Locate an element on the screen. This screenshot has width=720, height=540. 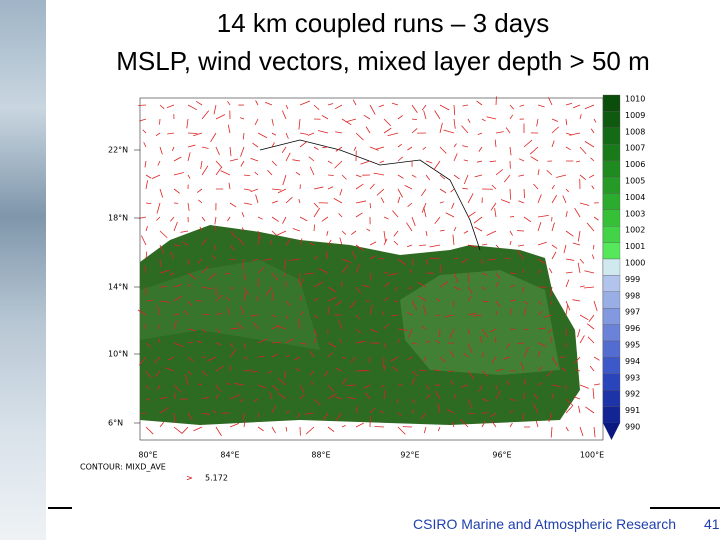
colorbar-label: 1004 is located at coordinates (635, 197).